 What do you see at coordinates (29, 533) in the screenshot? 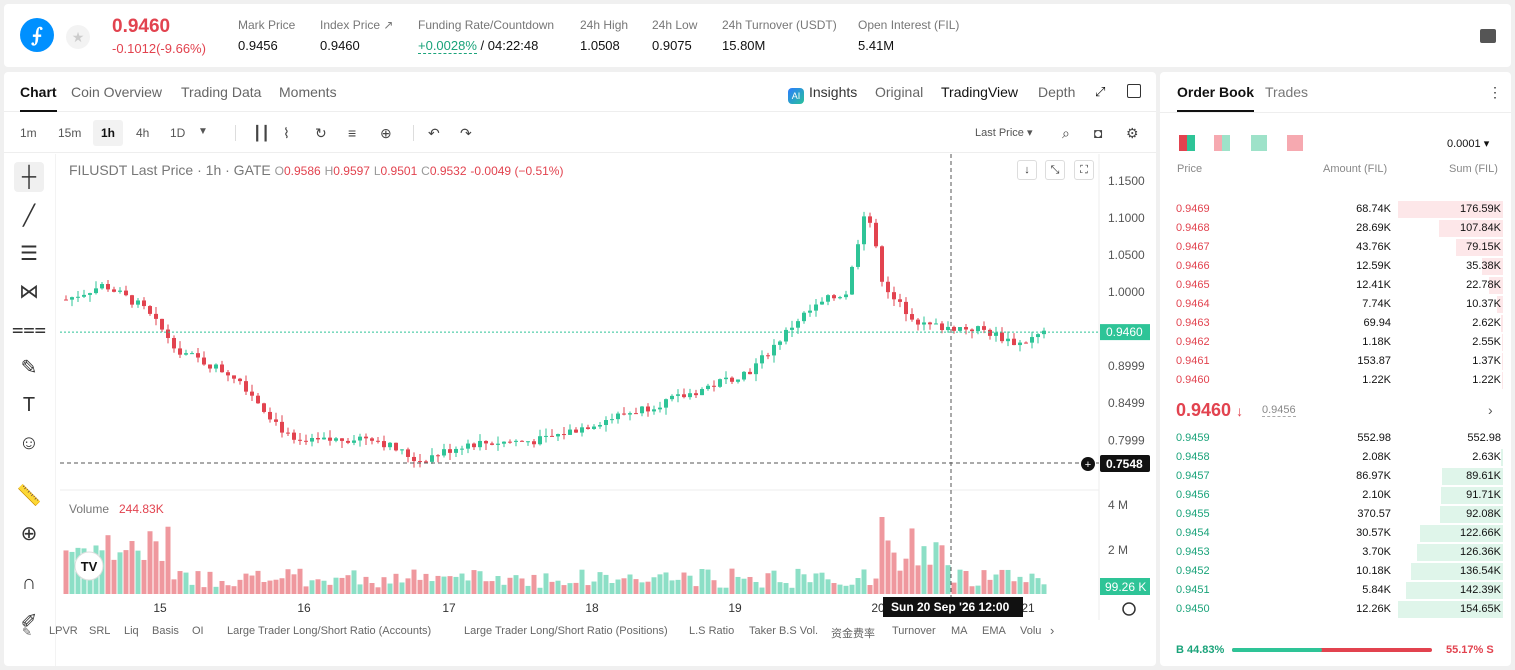
I see `zoom-in-icon: ⊕` at bounding box center [29, 533].